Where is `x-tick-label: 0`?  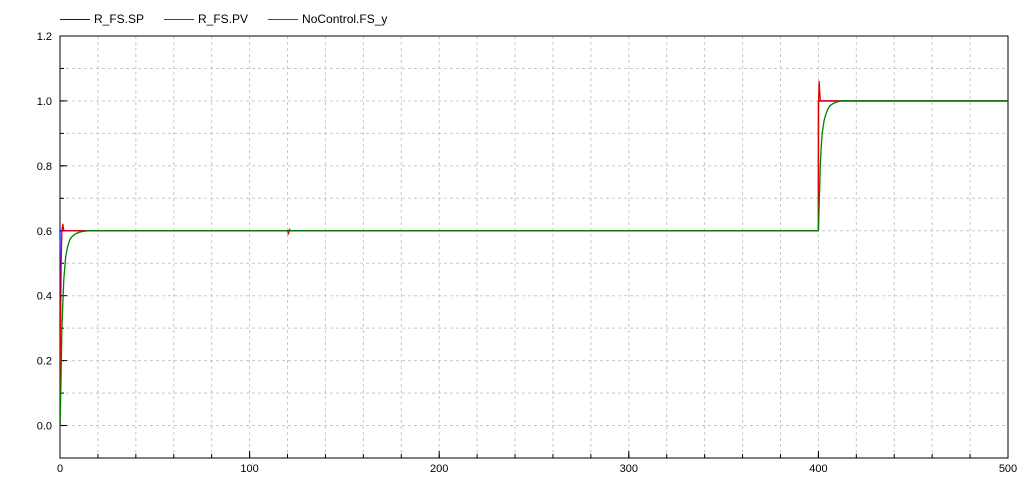
x-tick-label: 0 is located at coordinates (60, 469).